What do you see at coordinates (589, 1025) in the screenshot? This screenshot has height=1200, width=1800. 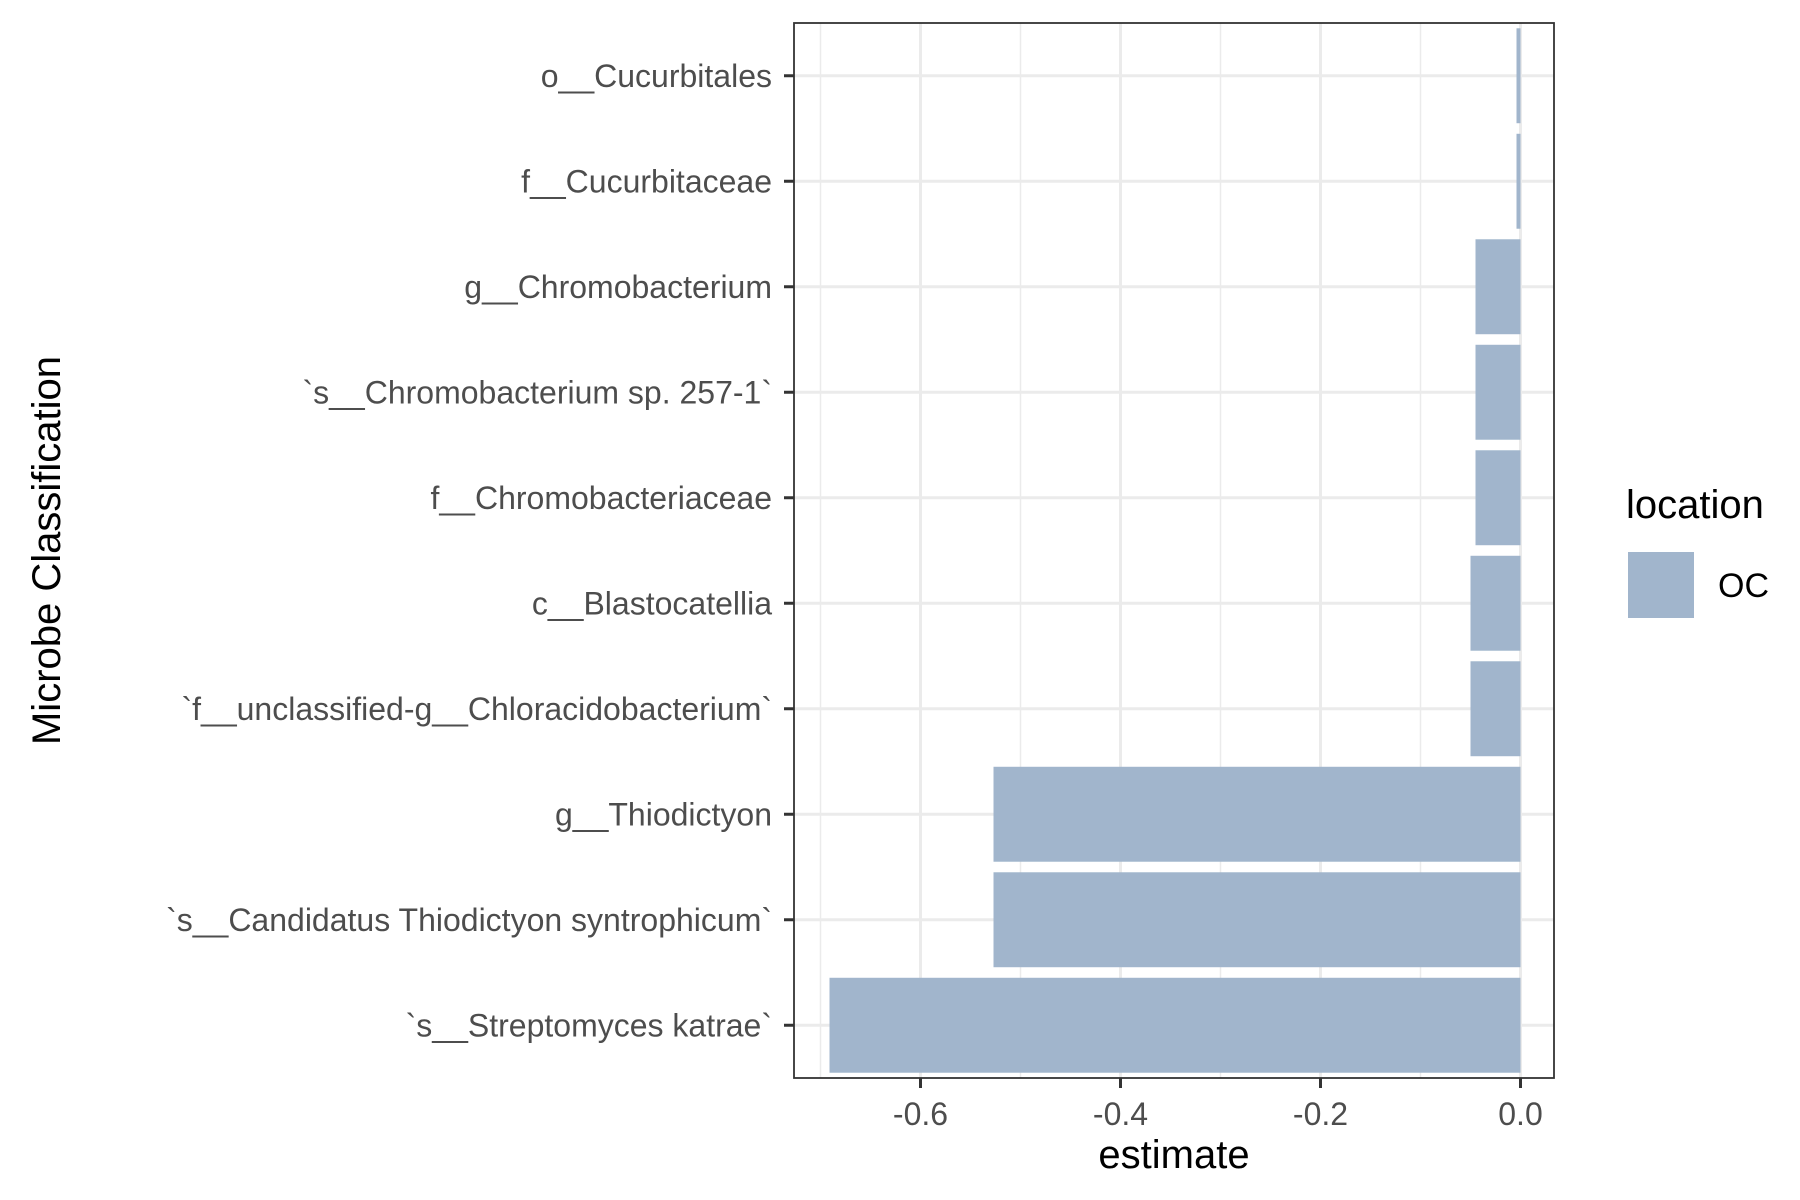 I see `y-tick-label: `s__Streptomyces katrae`` at bounding box center [589, 1025].